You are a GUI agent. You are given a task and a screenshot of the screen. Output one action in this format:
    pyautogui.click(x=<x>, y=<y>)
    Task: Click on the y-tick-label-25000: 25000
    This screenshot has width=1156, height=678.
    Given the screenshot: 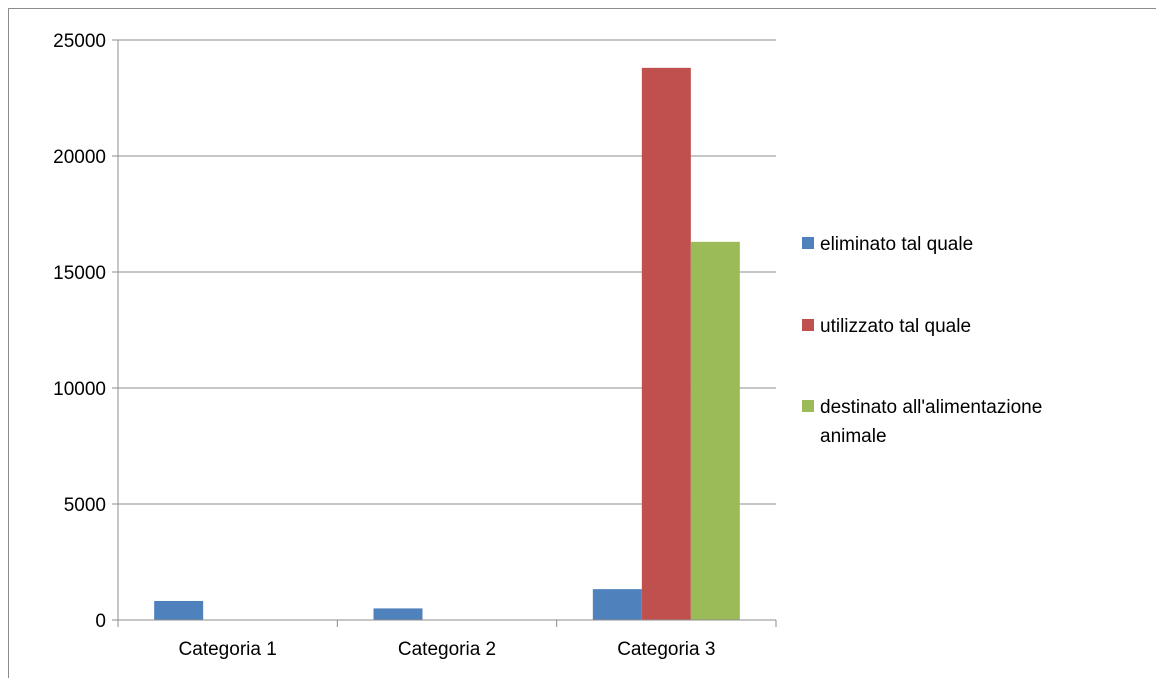 What is the action you would take?
    pyautogui.click(x=79, y=41)
    